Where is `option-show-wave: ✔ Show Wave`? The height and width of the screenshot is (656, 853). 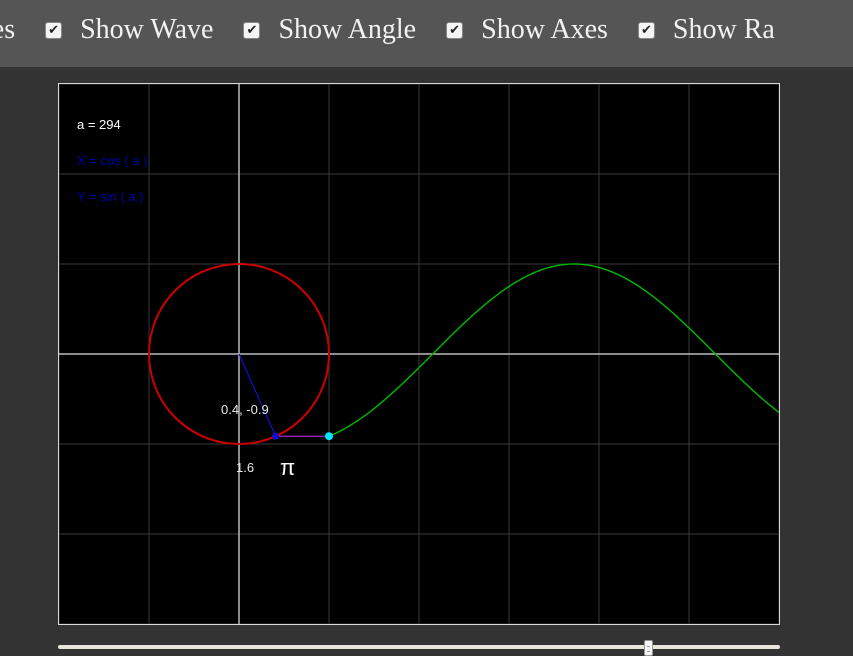 option-show-wave: ✔ Show Wave is located at coordinates (129, 30).